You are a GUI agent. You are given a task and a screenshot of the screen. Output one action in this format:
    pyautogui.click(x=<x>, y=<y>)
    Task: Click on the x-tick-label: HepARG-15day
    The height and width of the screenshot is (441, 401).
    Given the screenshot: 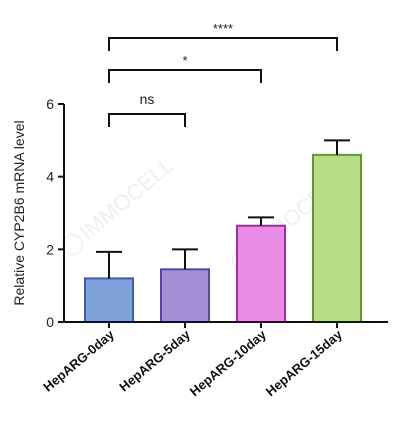 What is the action you would take?
    pyautogui.click(x=304, y=362)
    